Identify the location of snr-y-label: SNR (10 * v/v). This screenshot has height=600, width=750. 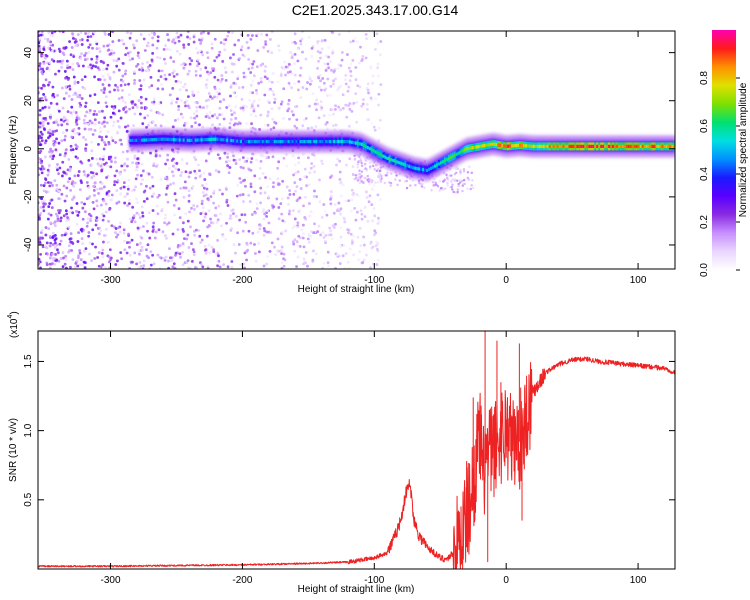
(13, 450).